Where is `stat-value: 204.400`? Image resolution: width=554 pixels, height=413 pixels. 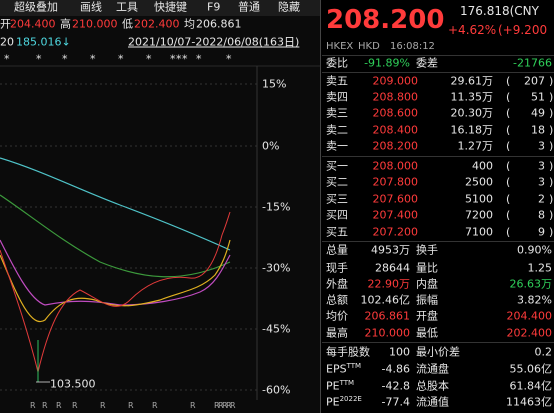
stat-value: 204.400 is located at coordinates (529, 316).